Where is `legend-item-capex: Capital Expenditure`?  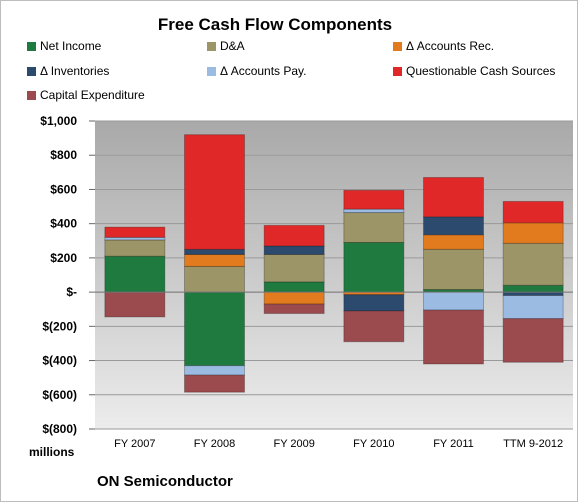 legend-item-capex: Capital Expenditure is located at coordinates (86, 95).